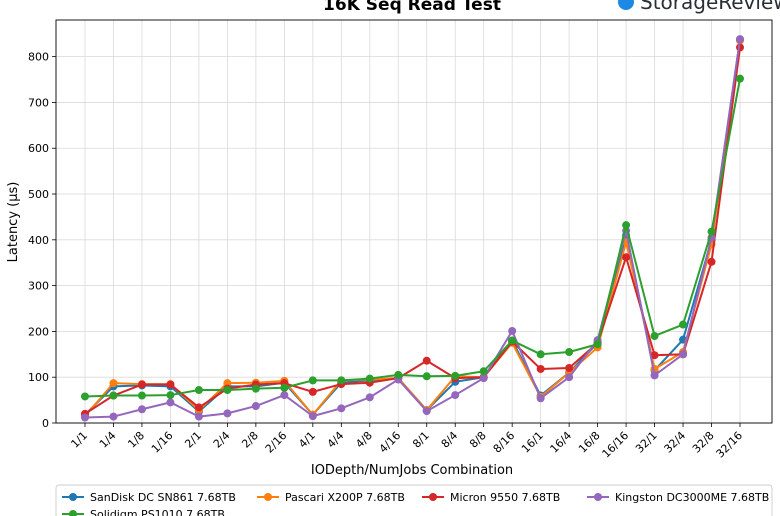 The height and width of the screenshot is (516, 780). I want to click on x-tick-label: 8/8, so click(478, 440).